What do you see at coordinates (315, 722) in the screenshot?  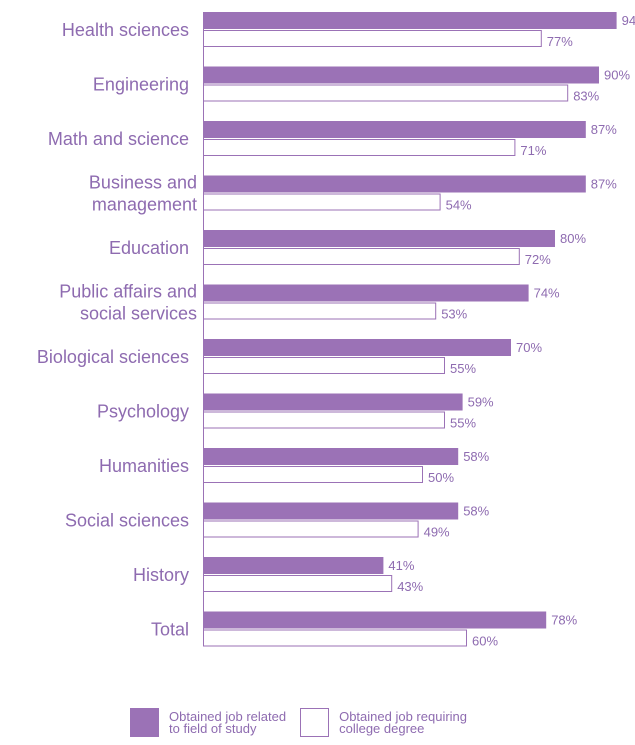 I see `legend-swatch-degree` at bounding box center [315, 722].